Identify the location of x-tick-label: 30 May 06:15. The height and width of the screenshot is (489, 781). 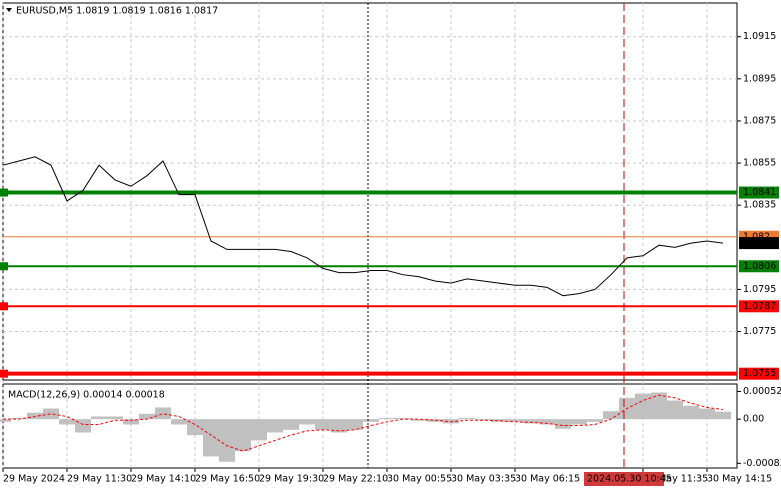
(547, 479).